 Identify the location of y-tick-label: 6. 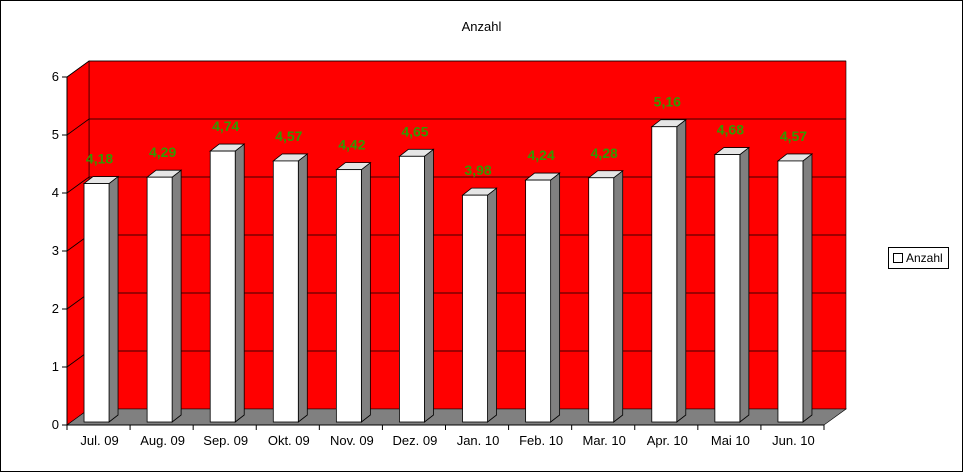
(55, 76).